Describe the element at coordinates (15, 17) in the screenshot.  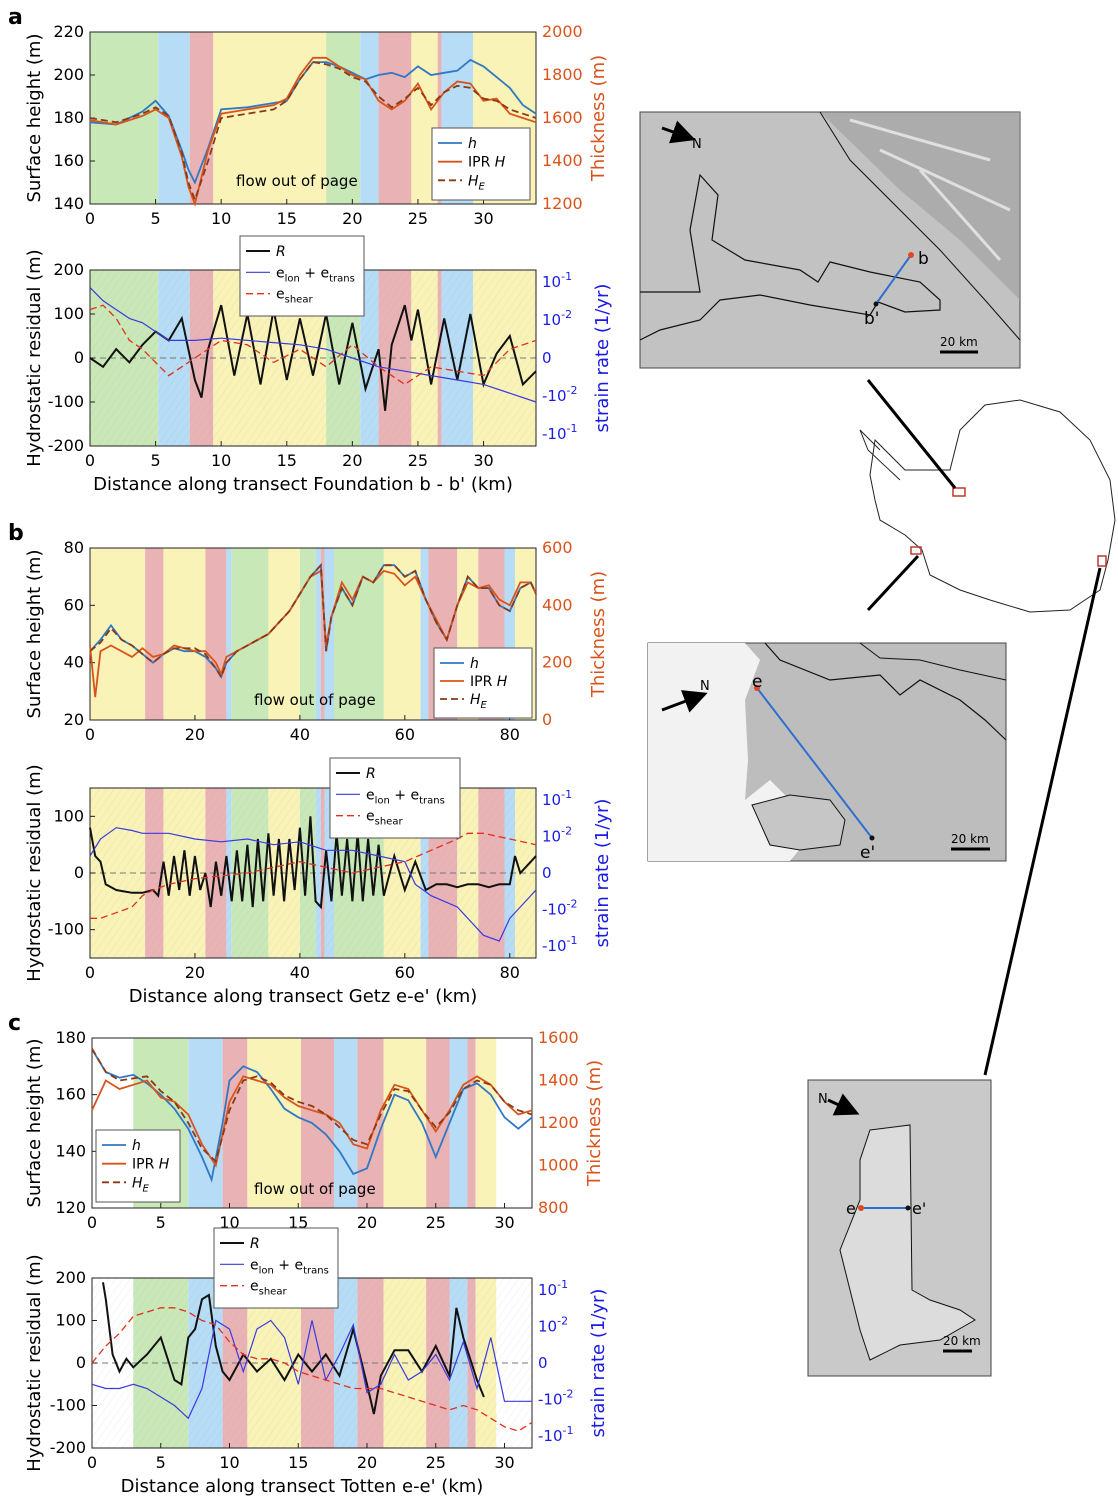
I see `panel-label-a: a` at that location.